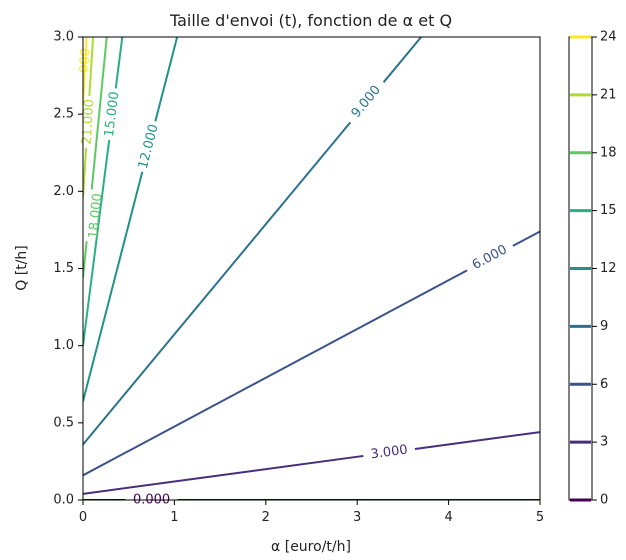  Describe the element at coordinates (119, 63) in the screenshot. I see `contour-line-15-b` at that location.